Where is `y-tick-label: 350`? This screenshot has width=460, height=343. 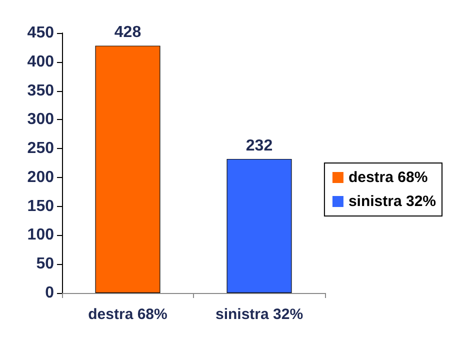 y-tick-label: 350 is located at coordinates (40, 91).